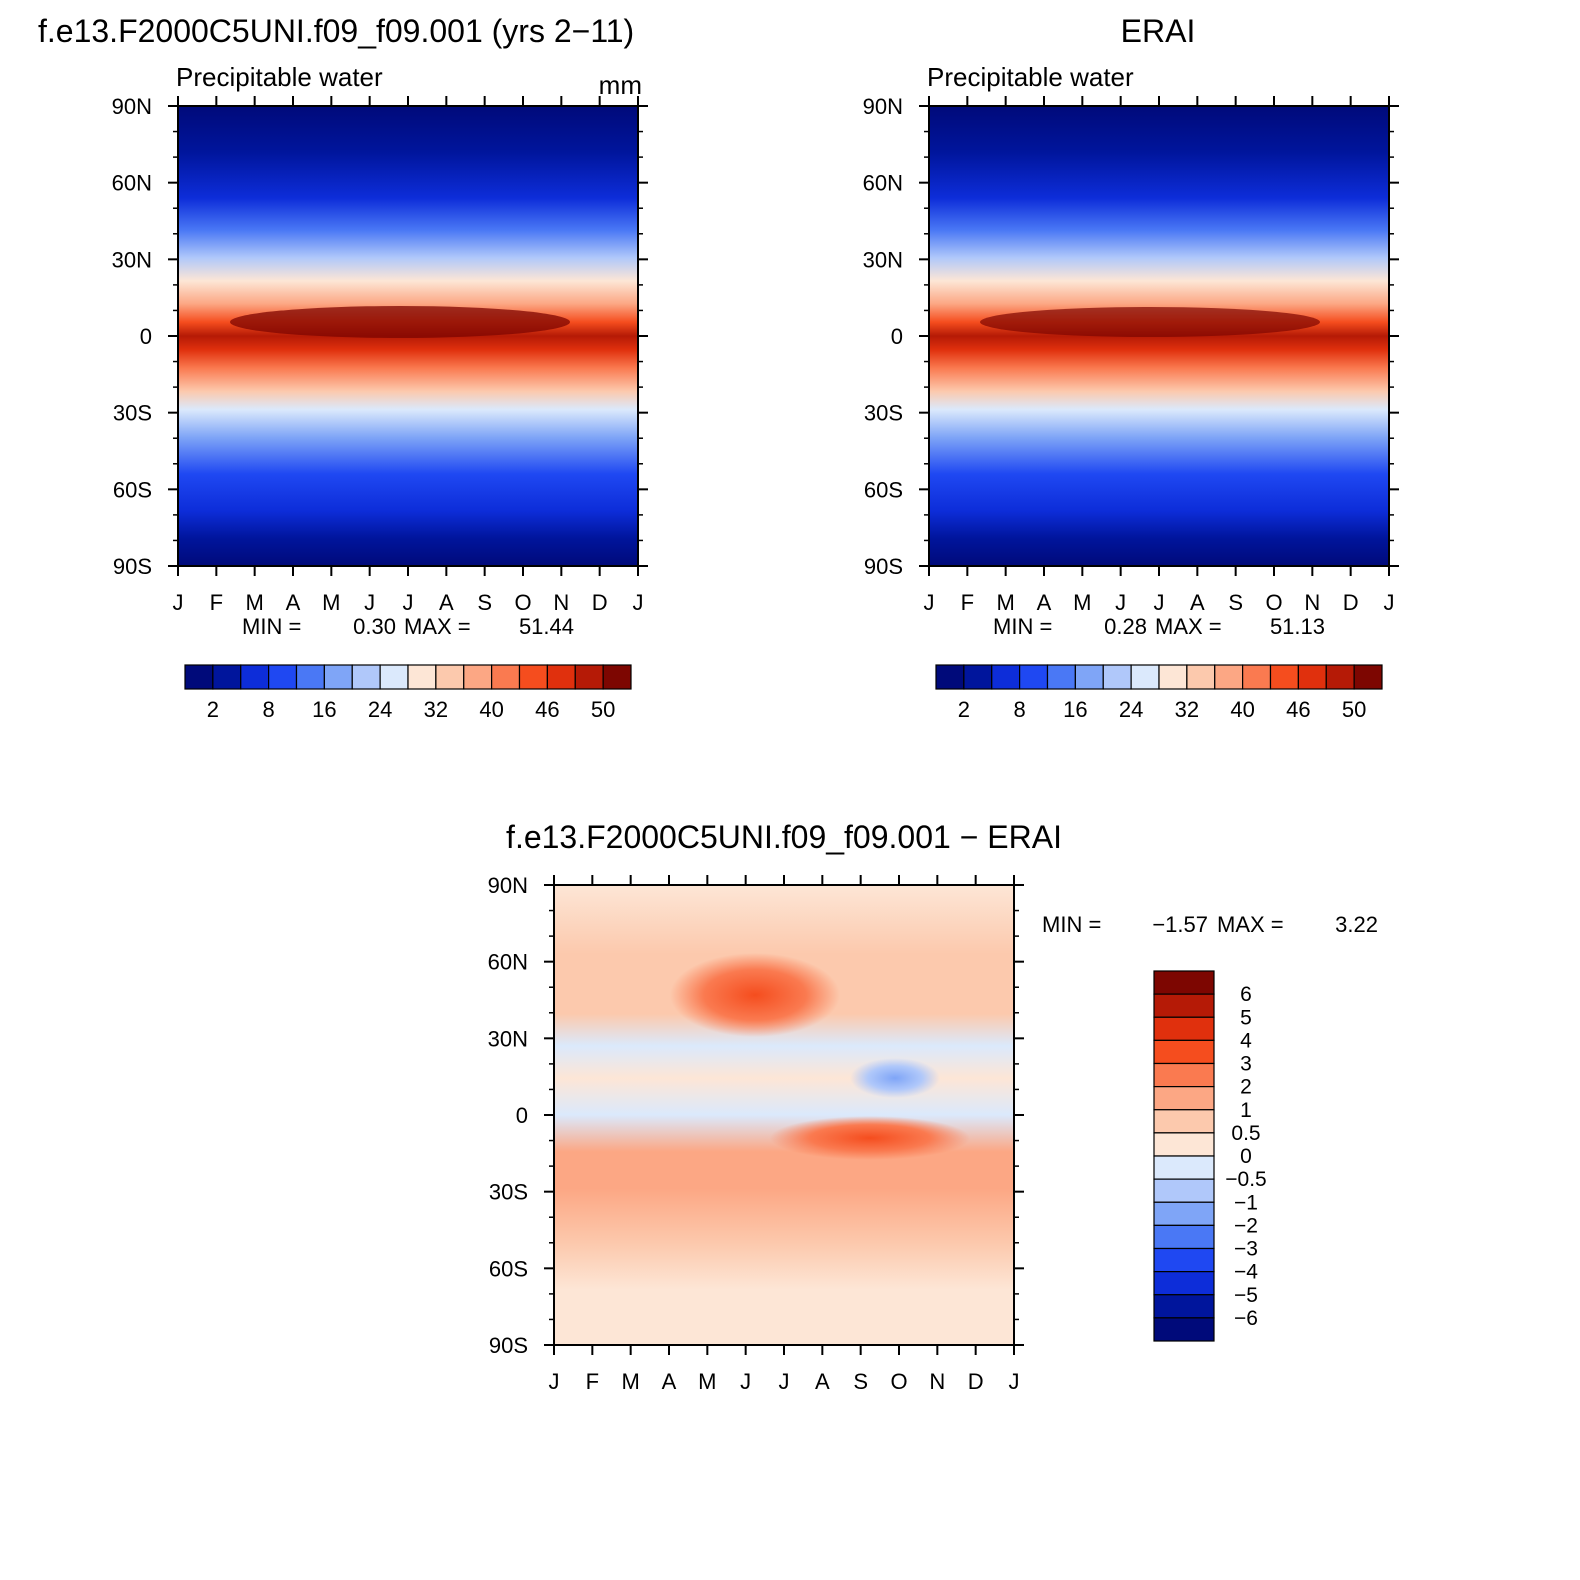 This screenshot has width=1580, height=1580. Describe the element at coordinates (592, 1381) in the screenshot. I see `x-tick-label: F` at that location.